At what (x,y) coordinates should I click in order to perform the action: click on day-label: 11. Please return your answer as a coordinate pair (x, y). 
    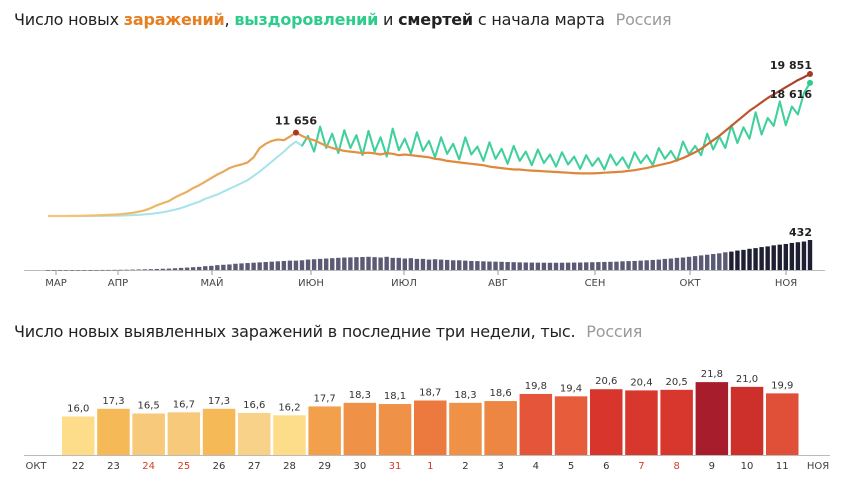
    Looking at the image, I should click on (782, 466).